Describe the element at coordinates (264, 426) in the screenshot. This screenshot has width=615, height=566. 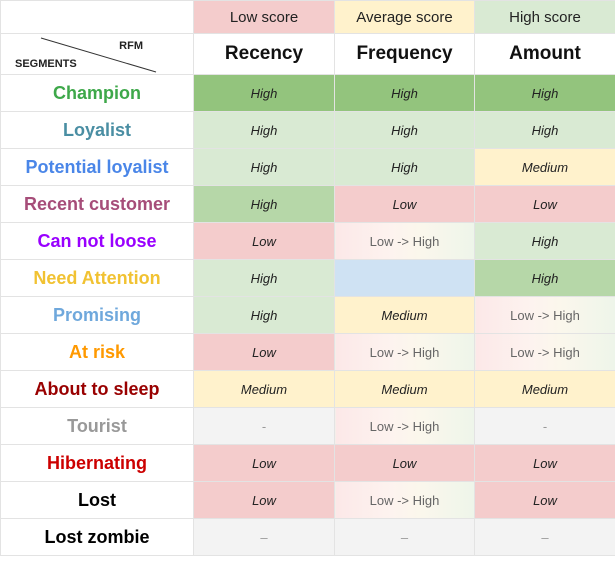
I see `recency-value: -` at that location.